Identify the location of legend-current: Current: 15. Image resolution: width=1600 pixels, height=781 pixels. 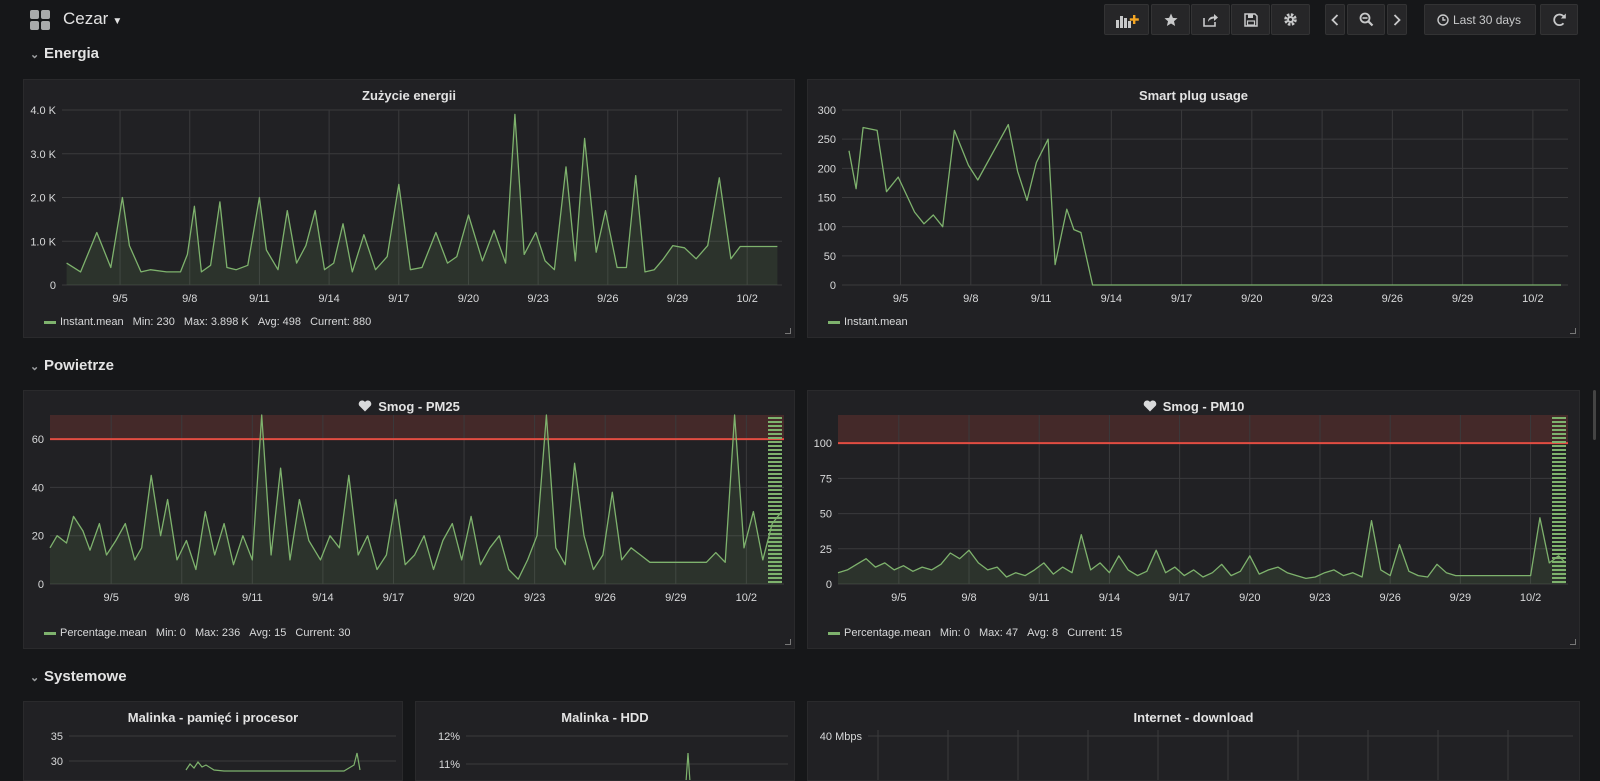
(1095, 633).